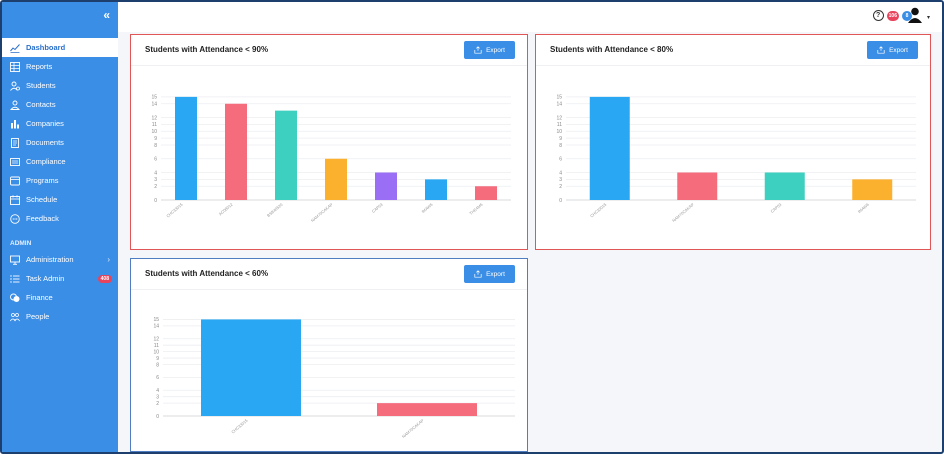  I want to click on sidebar-item-people: People, so click(60, 316).